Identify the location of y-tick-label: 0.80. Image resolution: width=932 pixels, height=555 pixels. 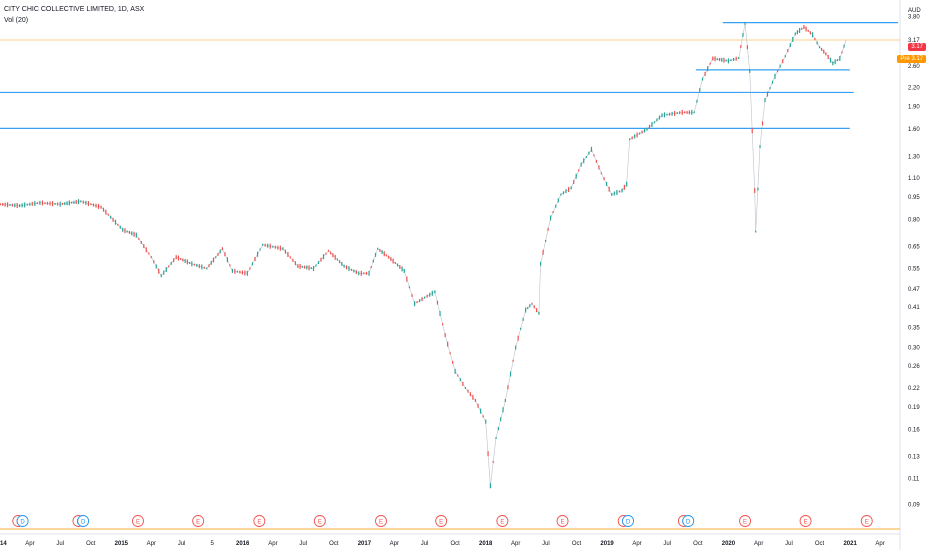
(914, 221).